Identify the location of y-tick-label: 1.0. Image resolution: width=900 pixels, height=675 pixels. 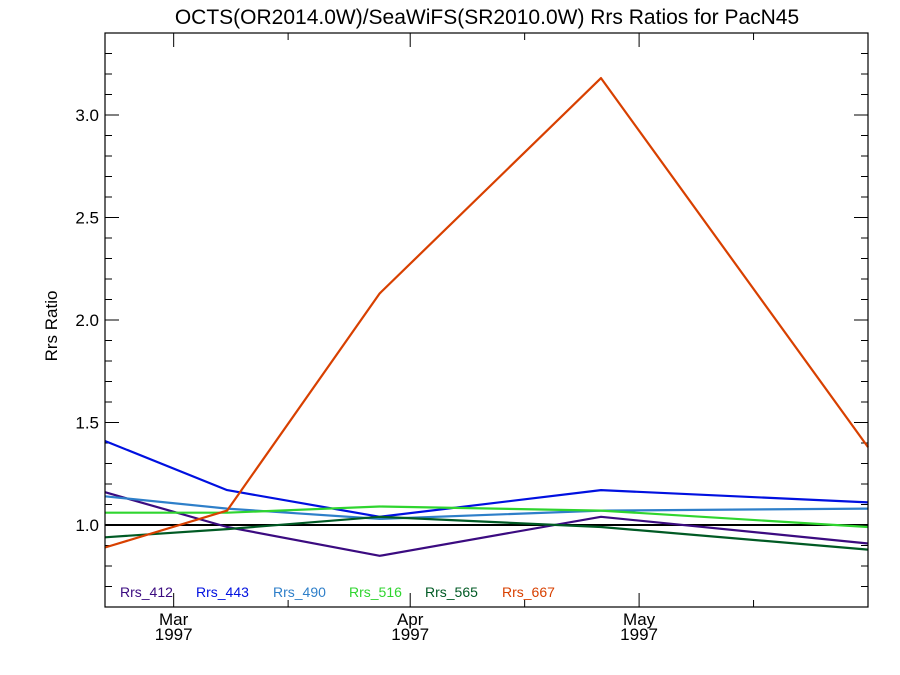
(87, 525).